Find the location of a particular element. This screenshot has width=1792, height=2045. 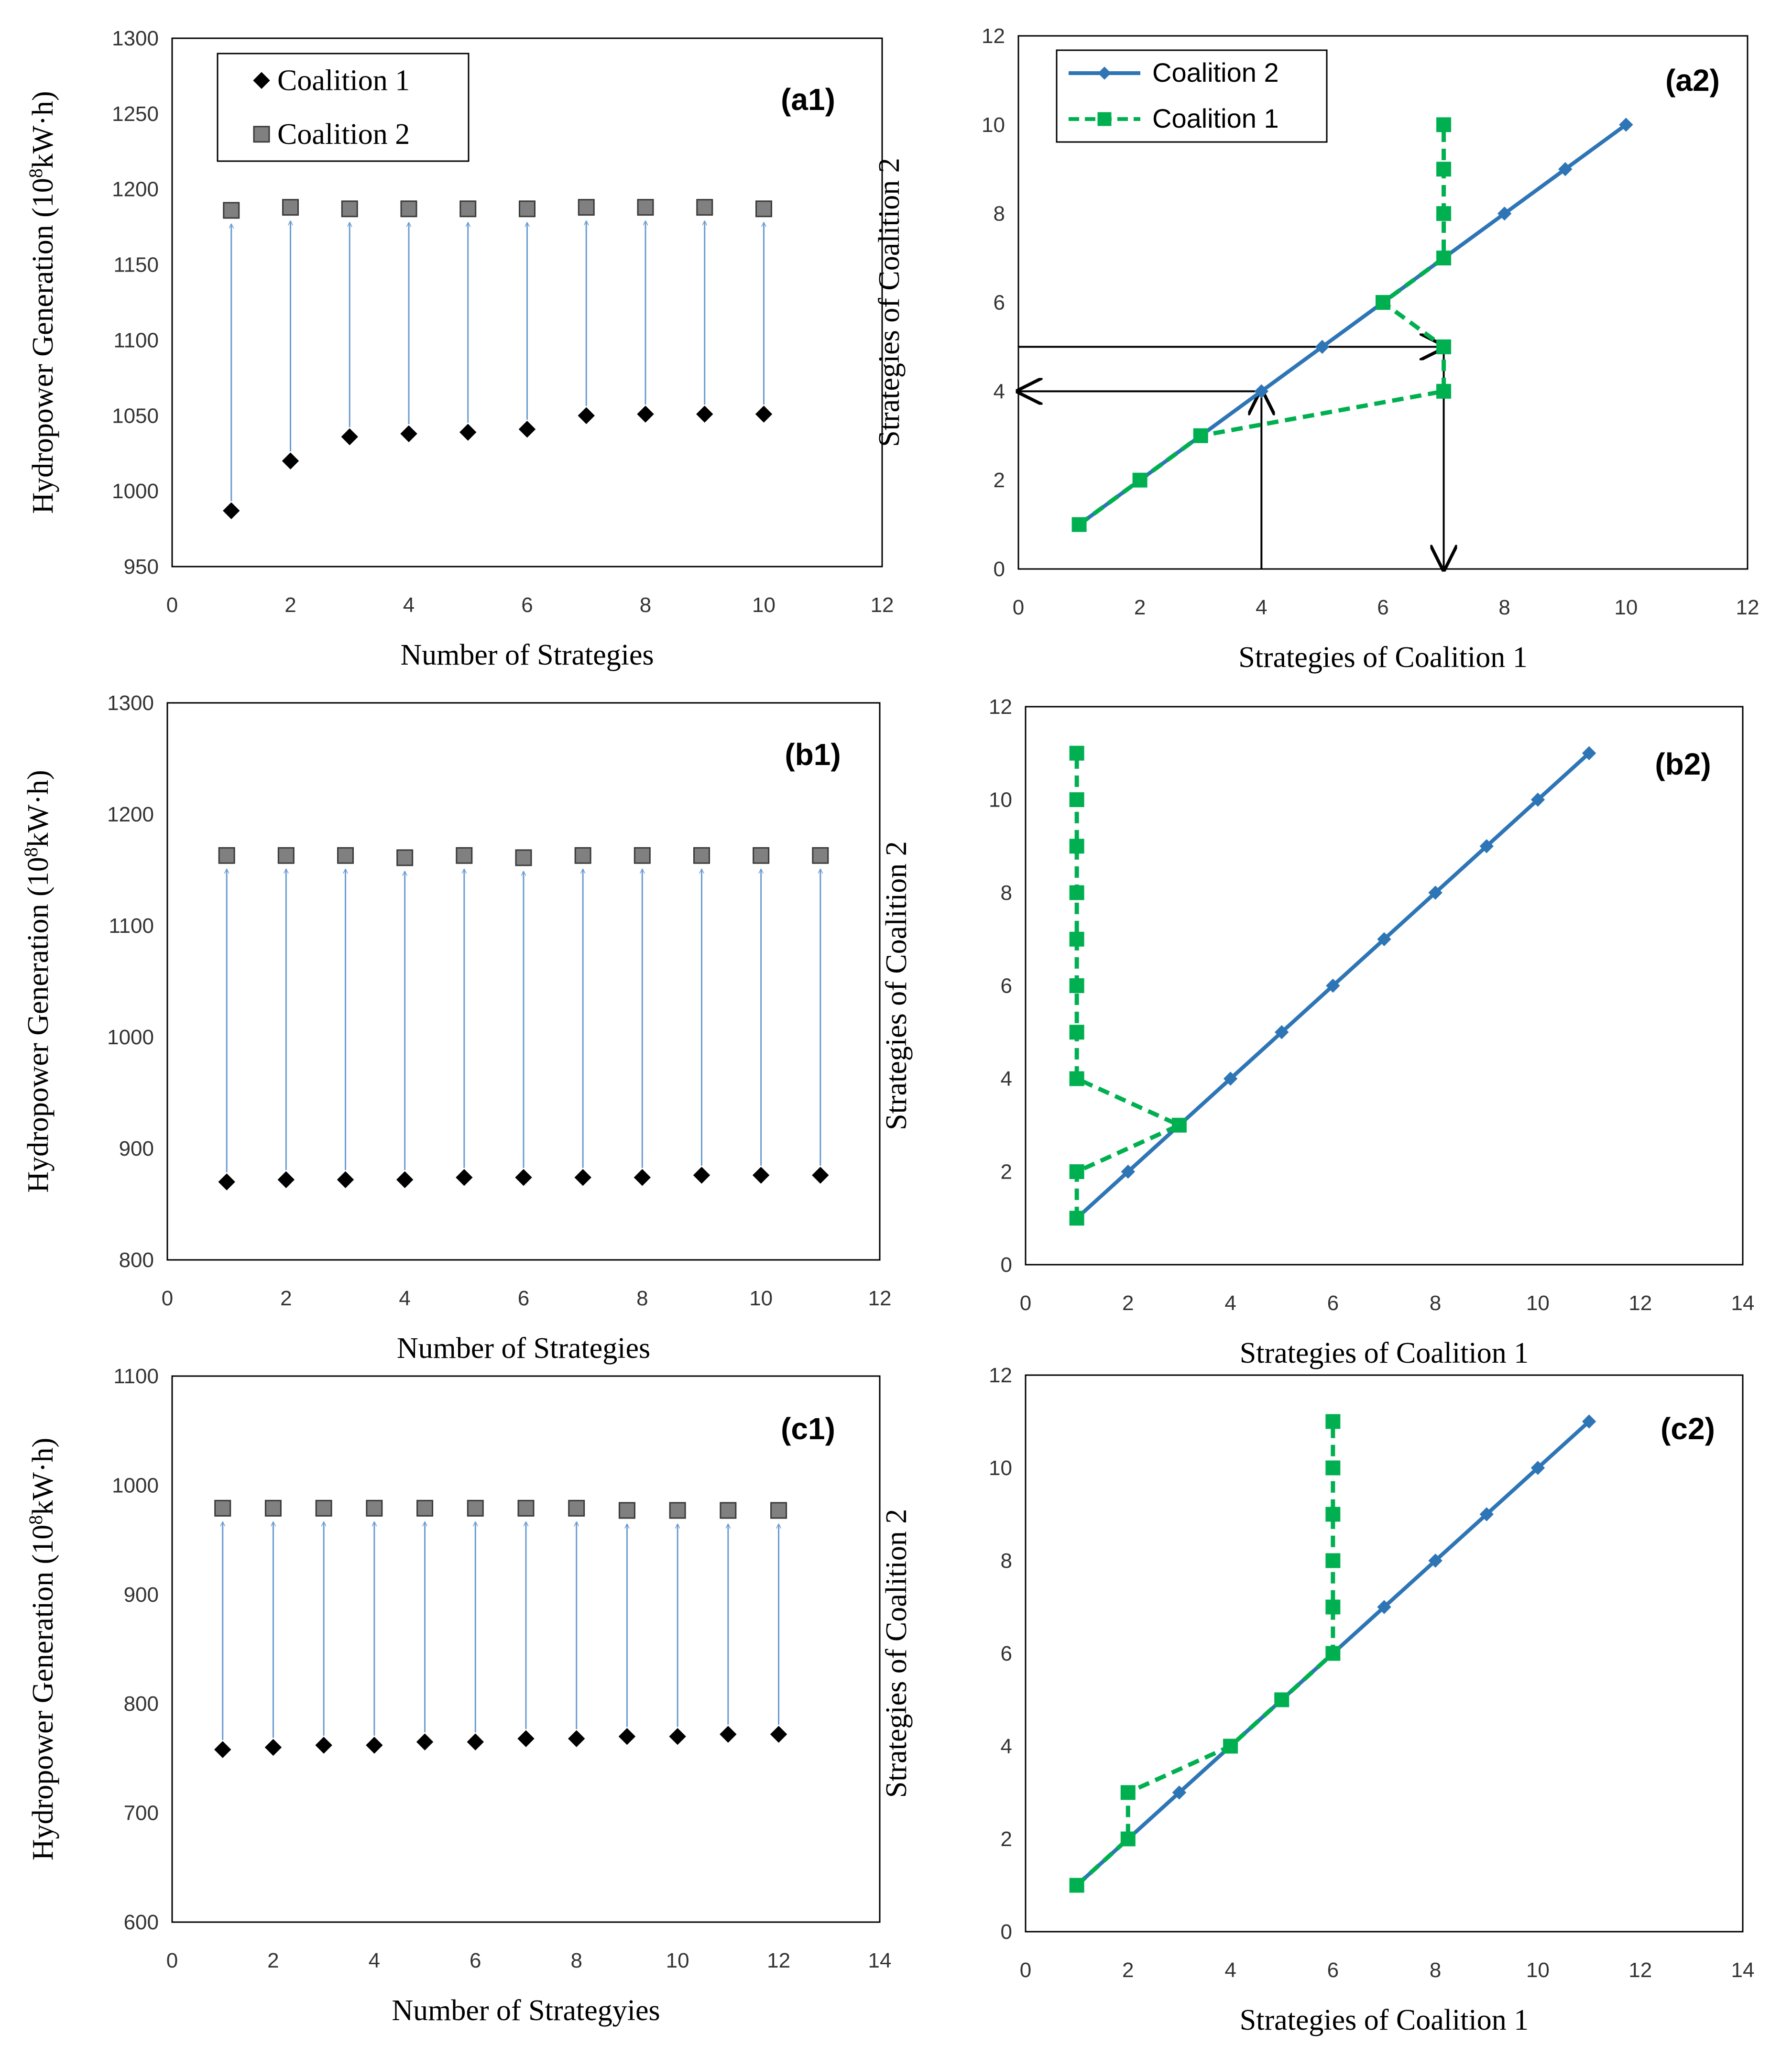

x-tick-label: 2 is located at coordinates (290, 605).